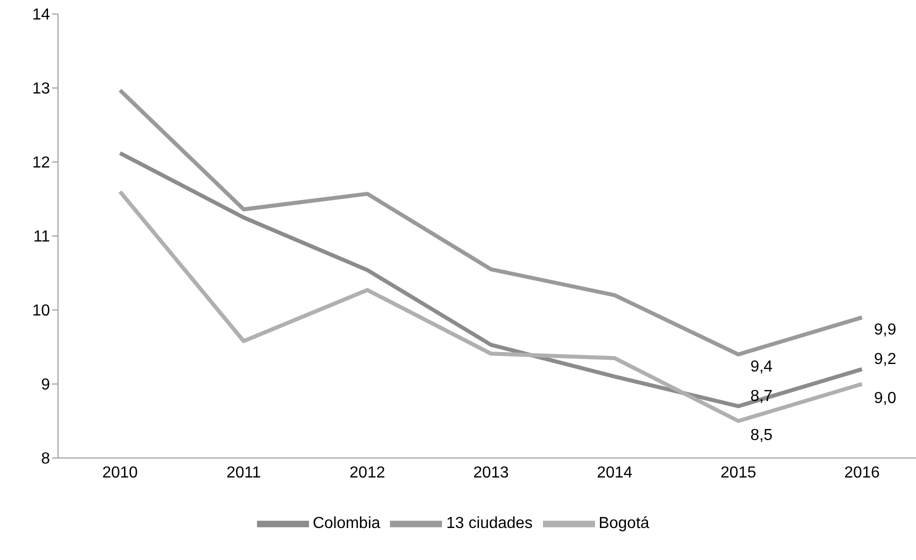  I want to click on y-tick-label: 12, so click(41, 163).